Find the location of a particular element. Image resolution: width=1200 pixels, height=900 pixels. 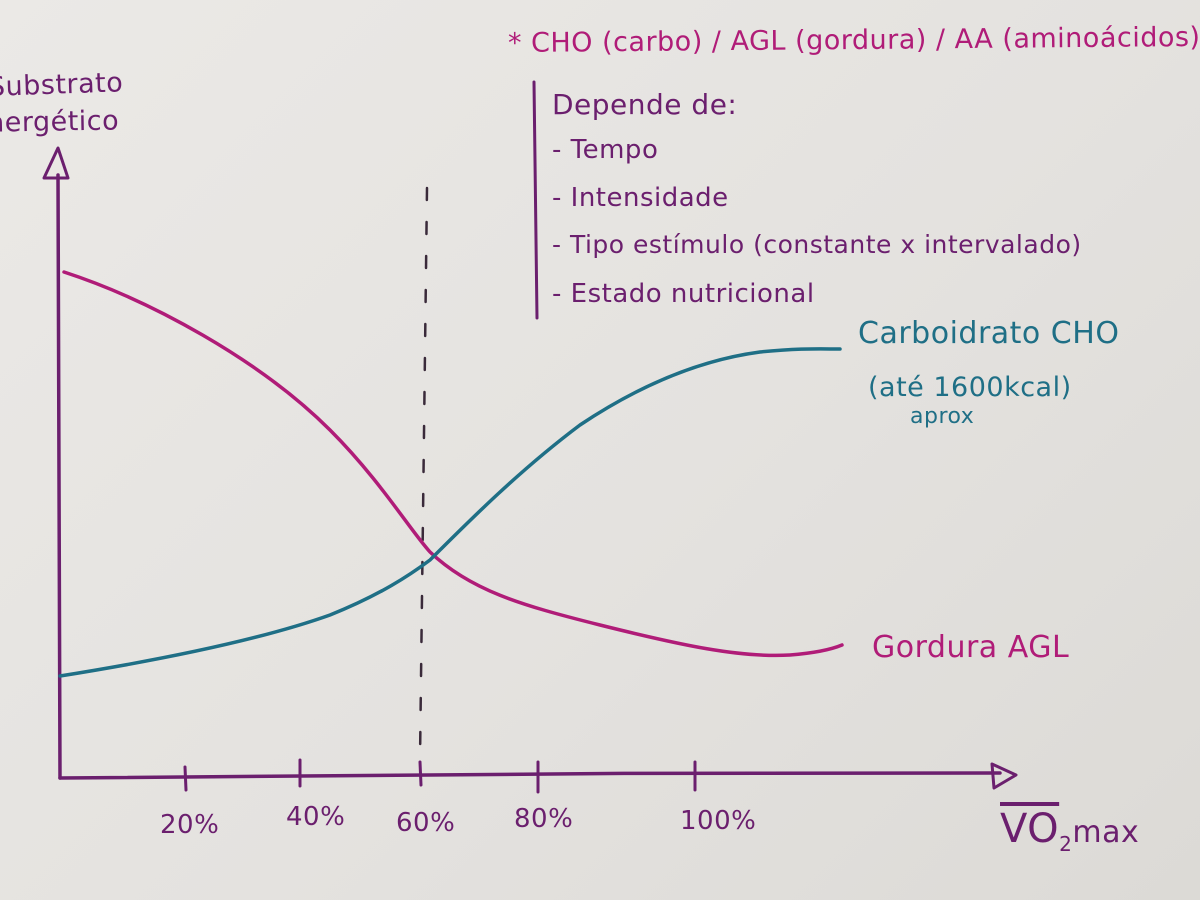

y-axis is located at coordinates (59, 476).